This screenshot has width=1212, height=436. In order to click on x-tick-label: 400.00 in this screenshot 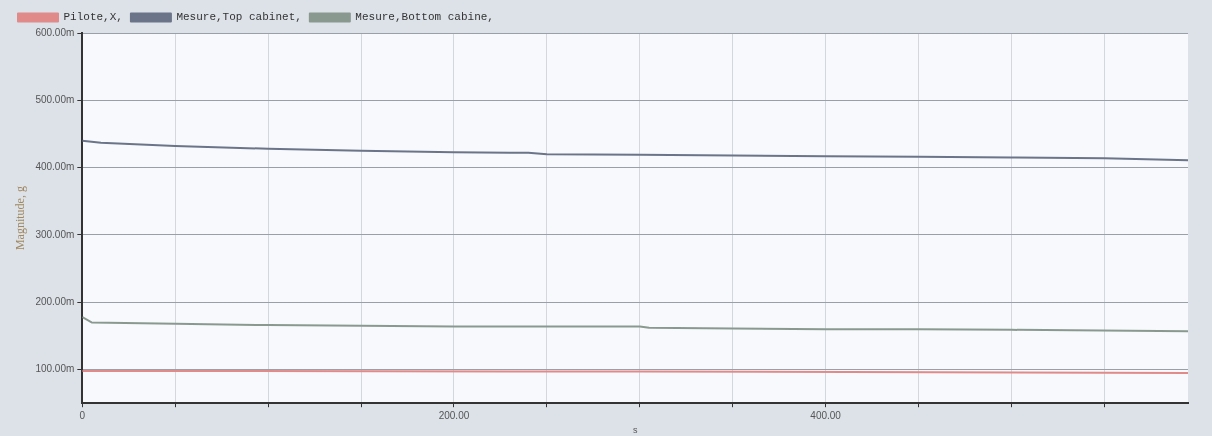, I will do `click(826, 415)`.